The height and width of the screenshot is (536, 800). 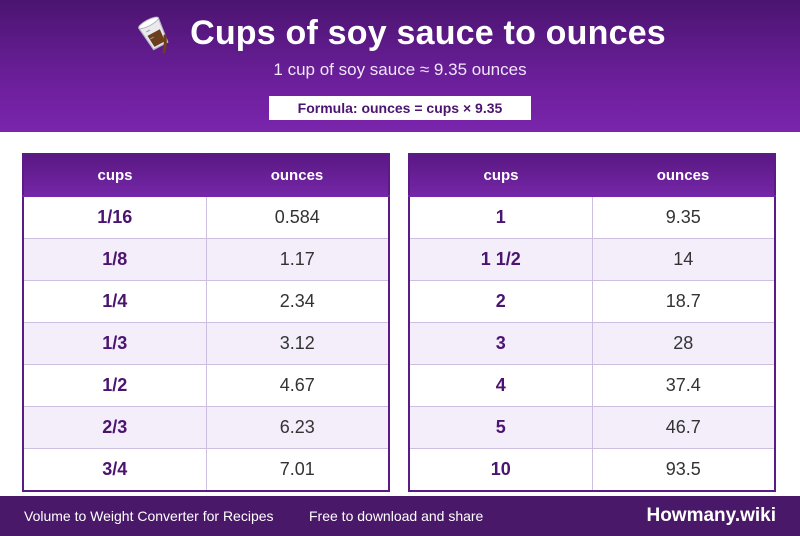 I want to click on ounces-cell: 3.12, so click(x=297, y=343).